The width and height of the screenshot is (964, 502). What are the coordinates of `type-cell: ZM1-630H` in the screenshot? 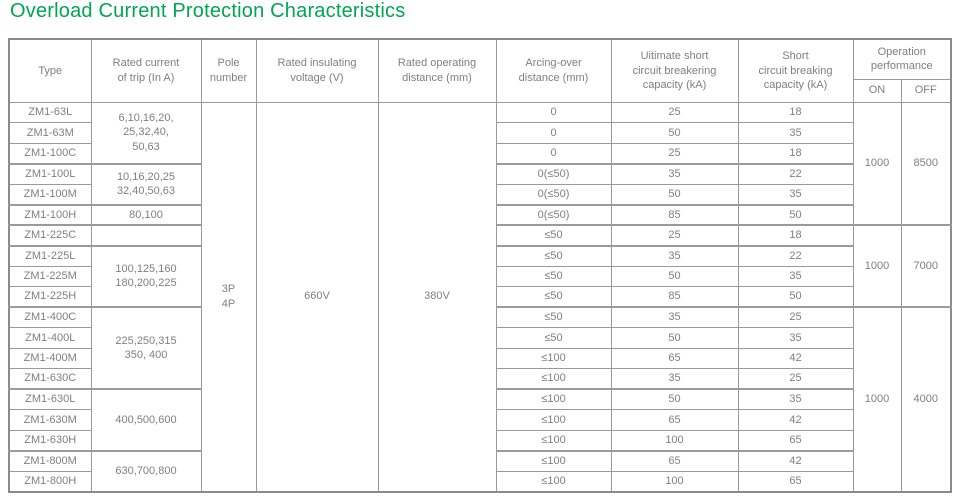 It's located at (50, 440).